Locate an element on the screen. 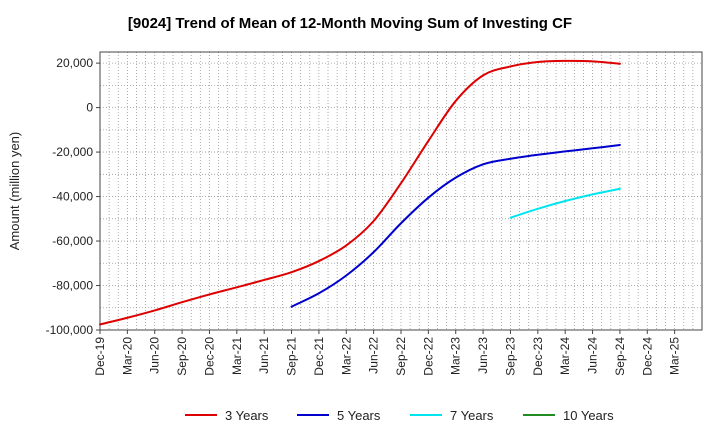 Image resolution: width=720 pixels, height=440 pixels. legend-label-5-years: 5 Years is located at coordinates (359, 415).